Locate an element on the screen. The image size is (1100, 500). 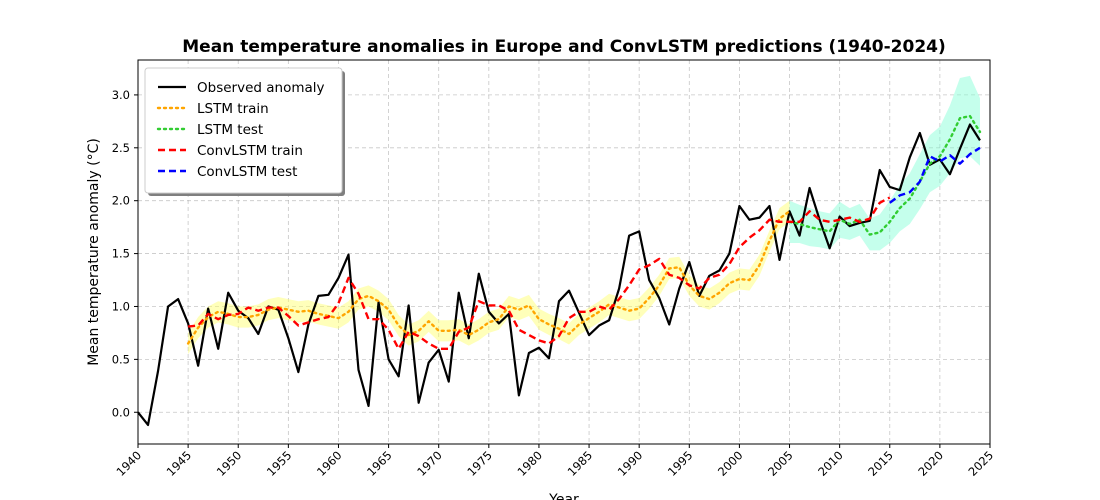
legend-box is located at coordinates (243, 130).